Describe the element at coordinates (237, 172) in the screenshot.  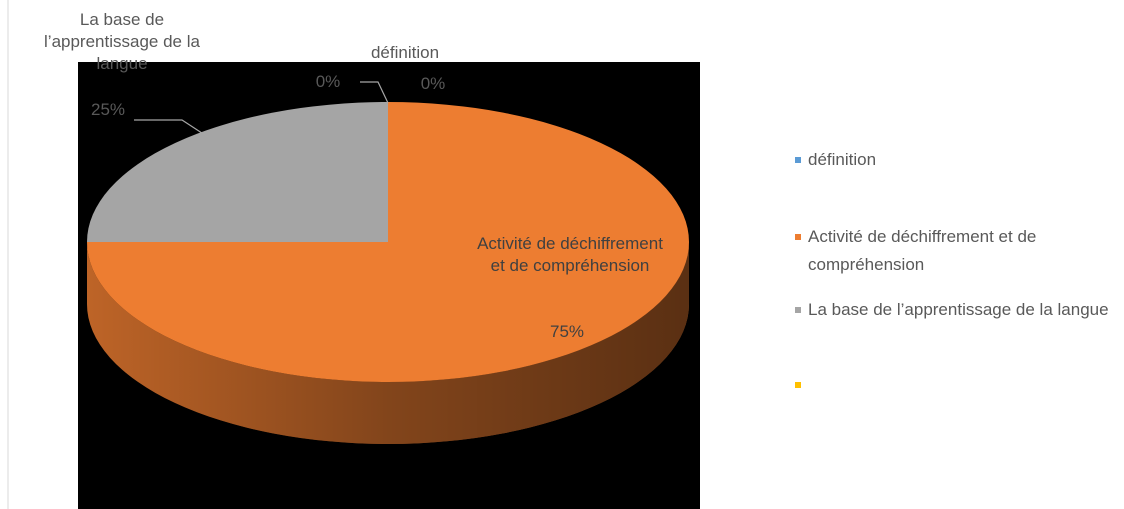
I see `pie-slice` at that location.